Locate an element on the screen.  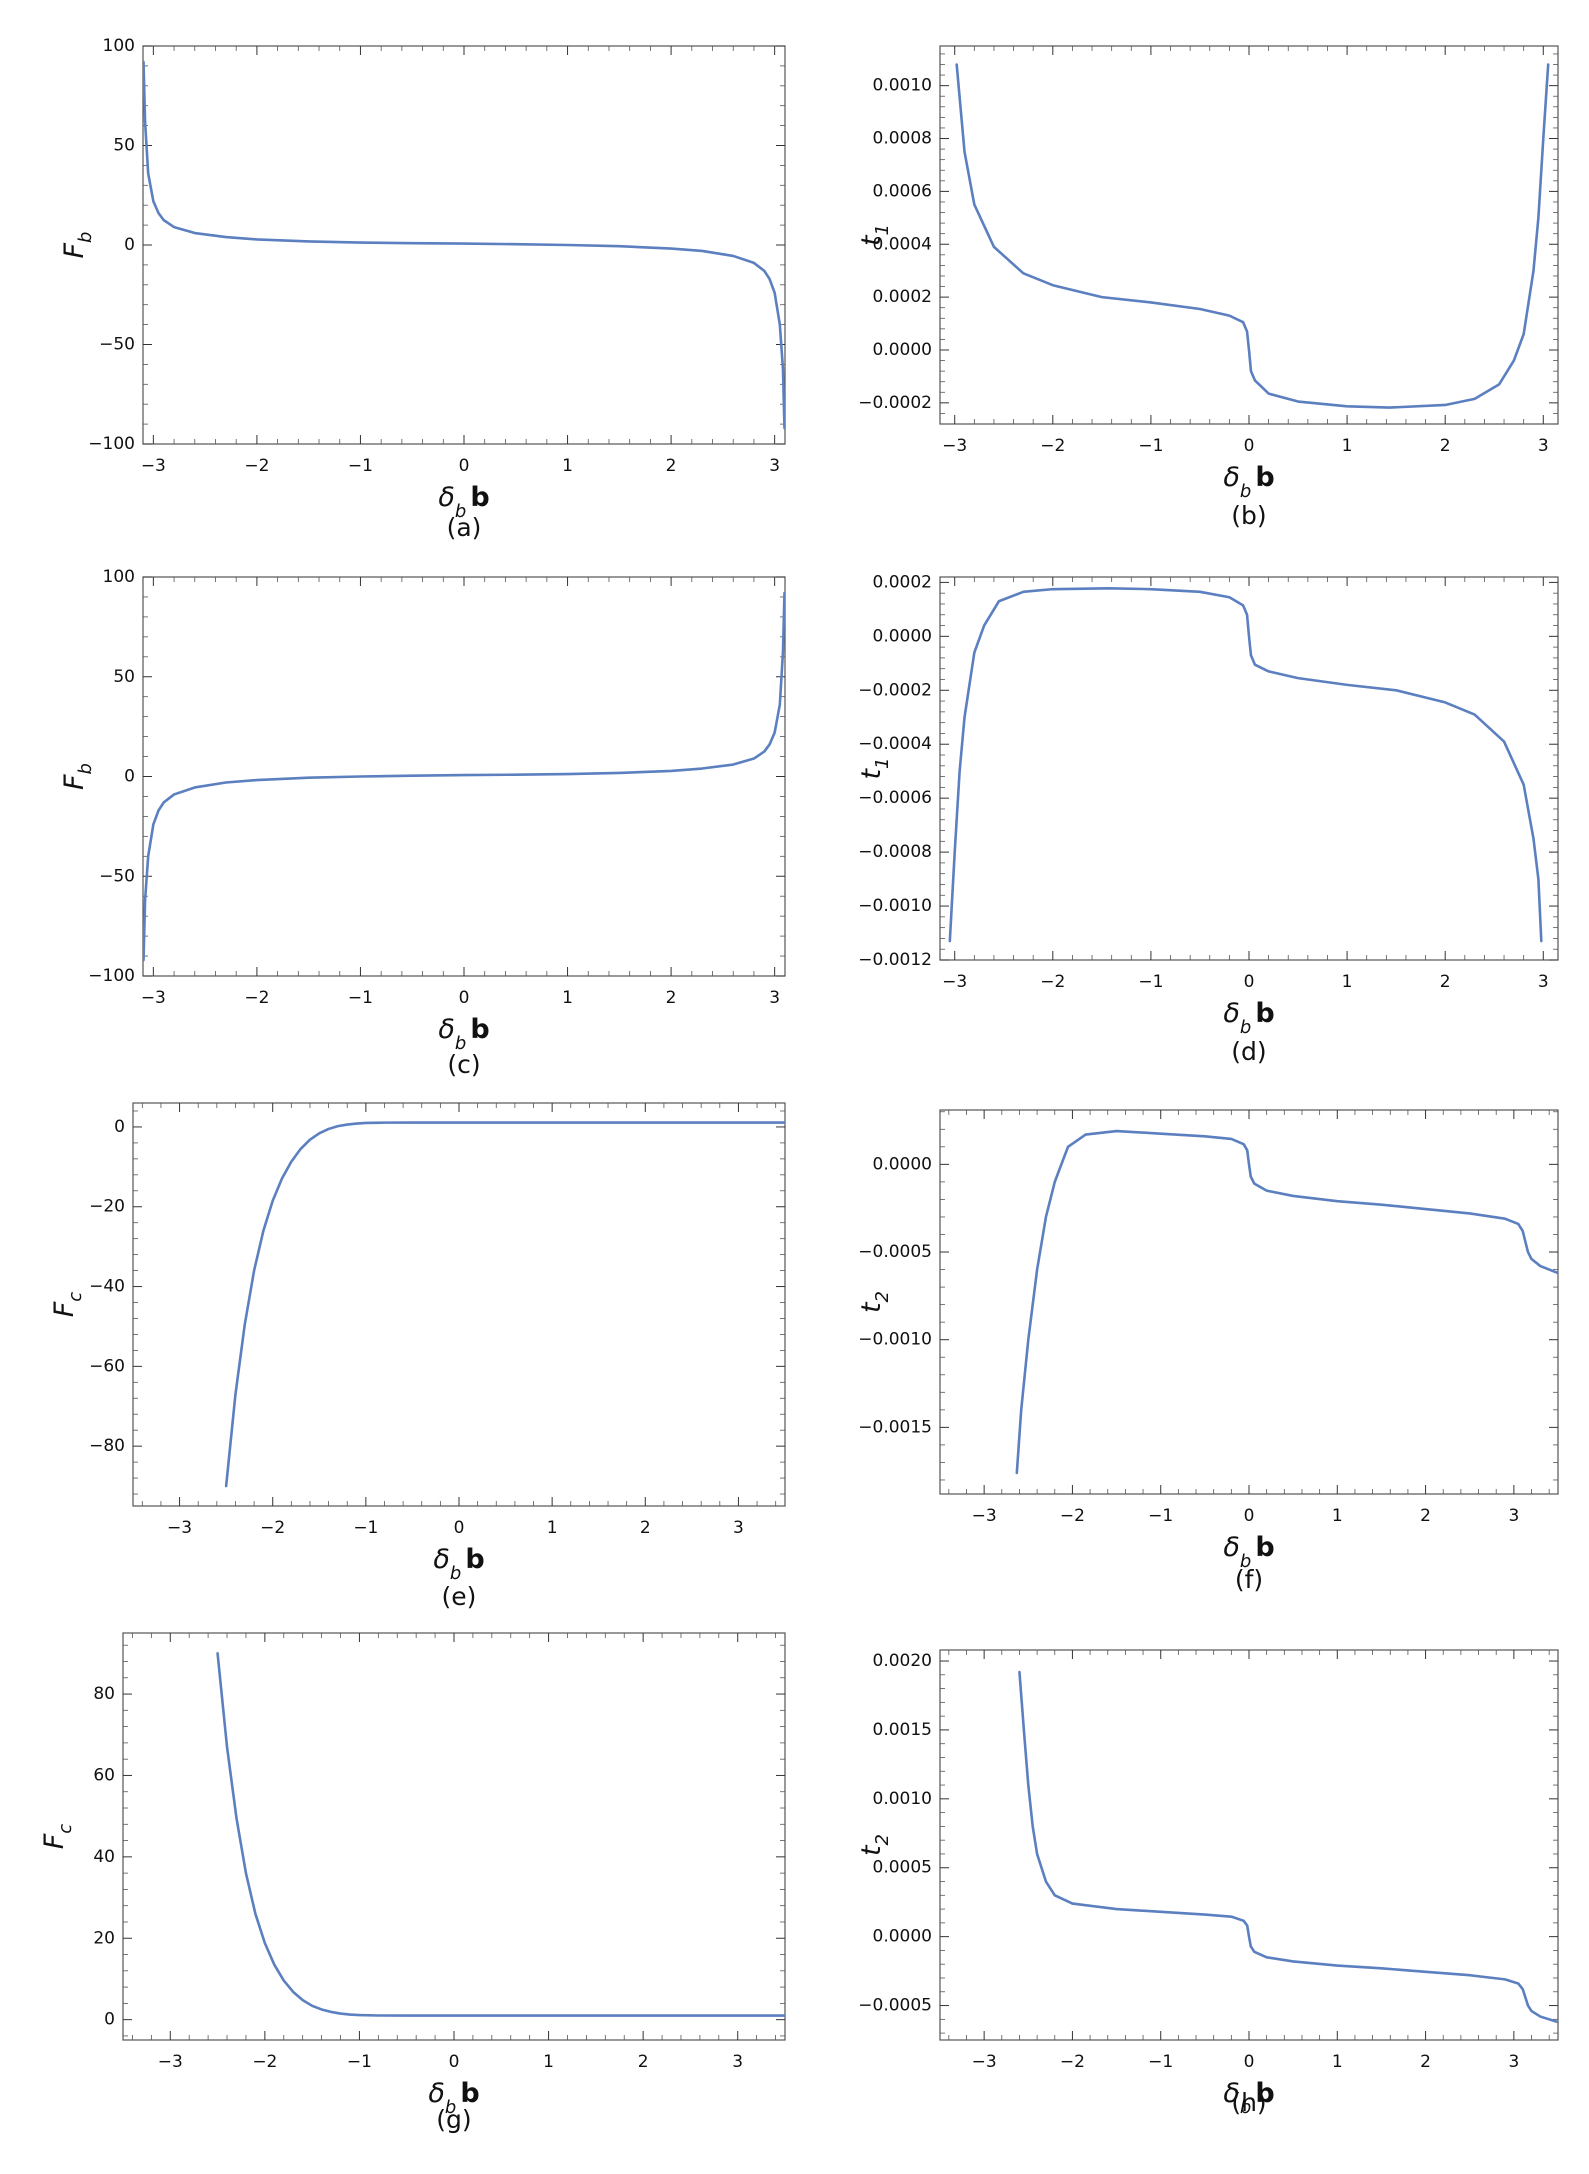
panel-7-ytick-label: 0.0020 is located at coordinates (902, 1661).